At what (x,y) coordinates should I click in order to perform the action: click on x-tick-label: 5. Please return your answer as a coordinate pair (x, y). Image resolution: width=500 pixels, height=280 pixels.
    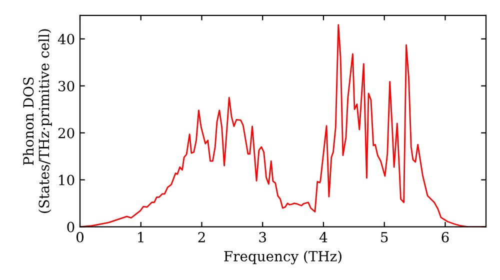
    Looking at the image, I should click on (384, 237).